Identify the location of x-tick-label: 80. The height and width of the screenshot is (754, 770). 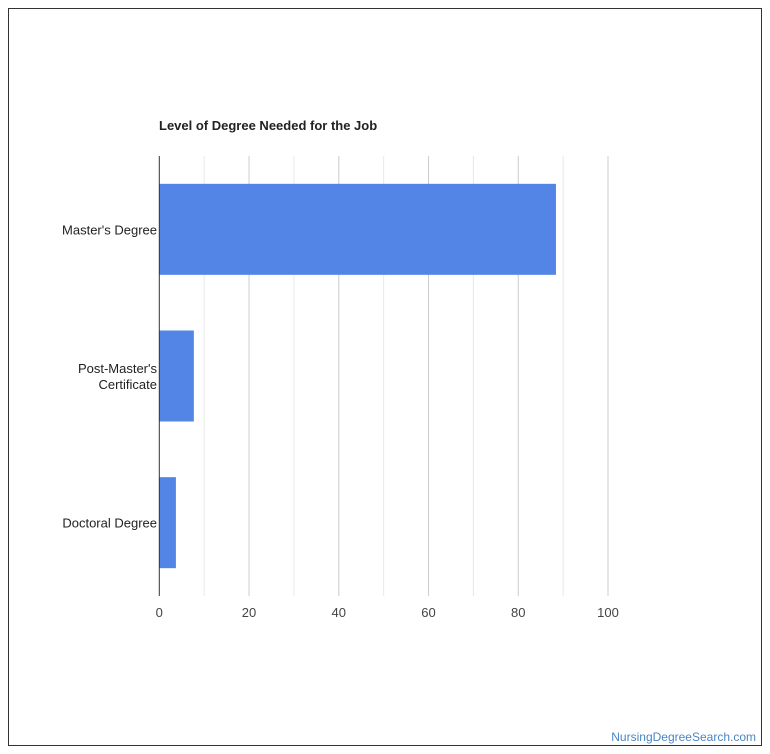
(518, 612).